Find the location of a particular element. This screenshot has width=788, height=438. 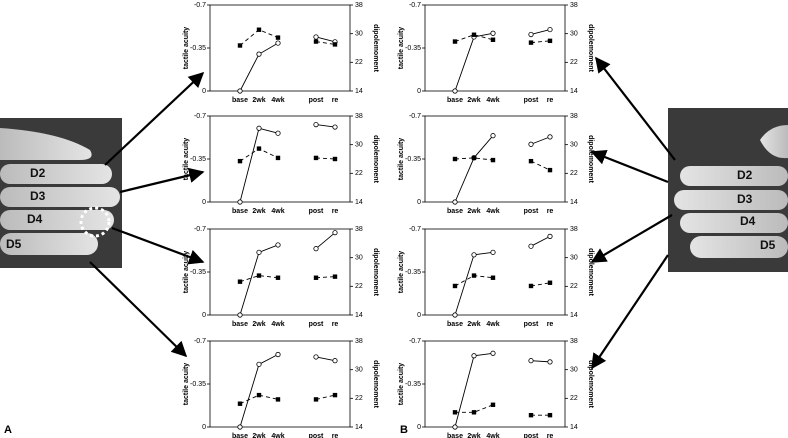

plot-frame is located at coordinates (495, 272).